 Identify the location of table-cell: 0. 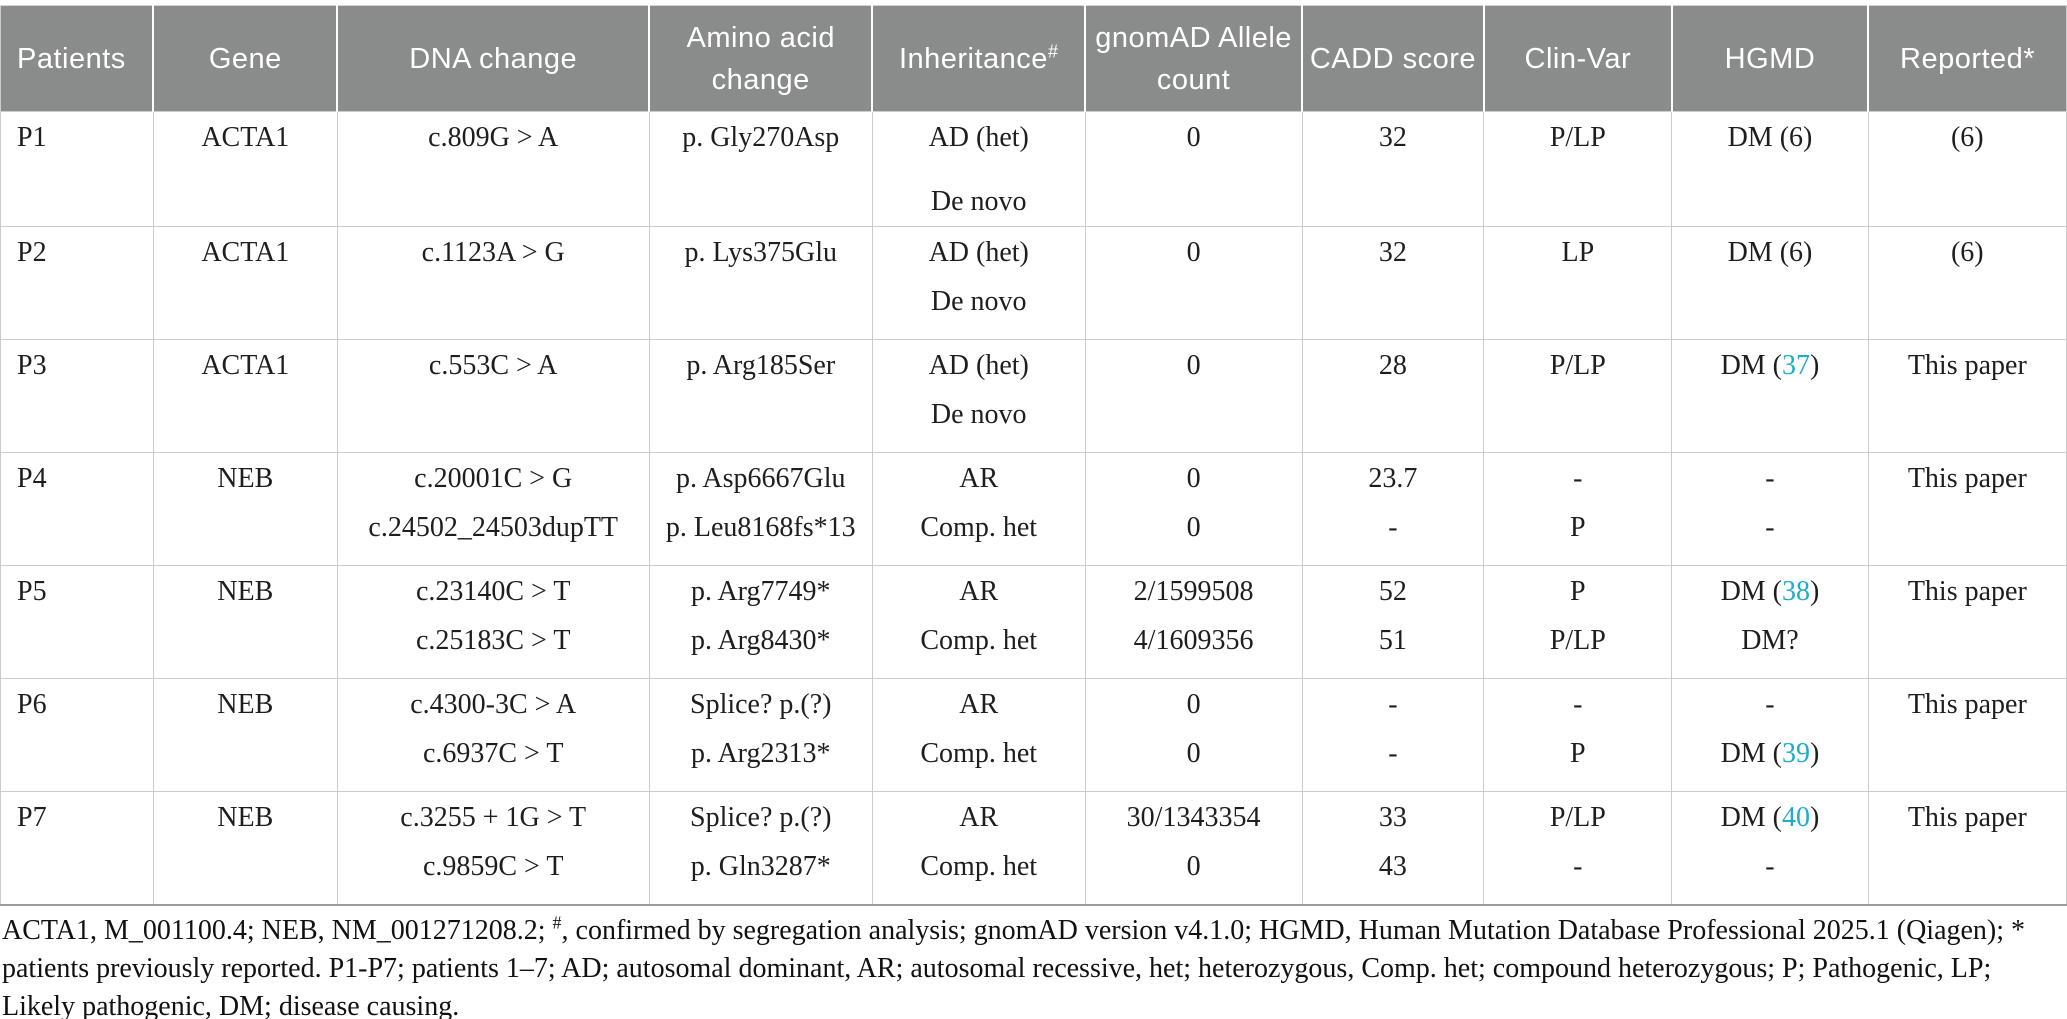
(1193, 283).